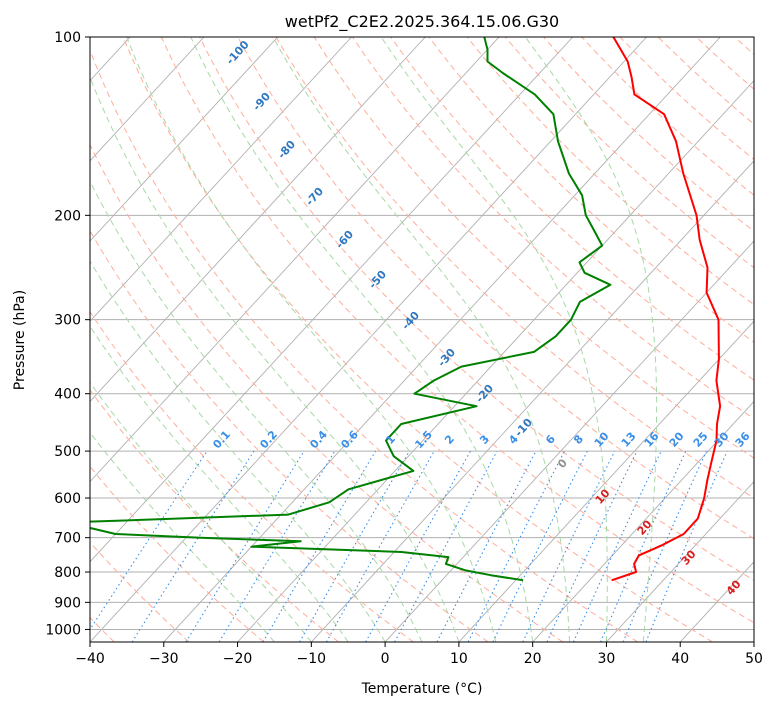 The image size is (775, 708). I want to click on x-tick-label: 40, so click(680, 659).